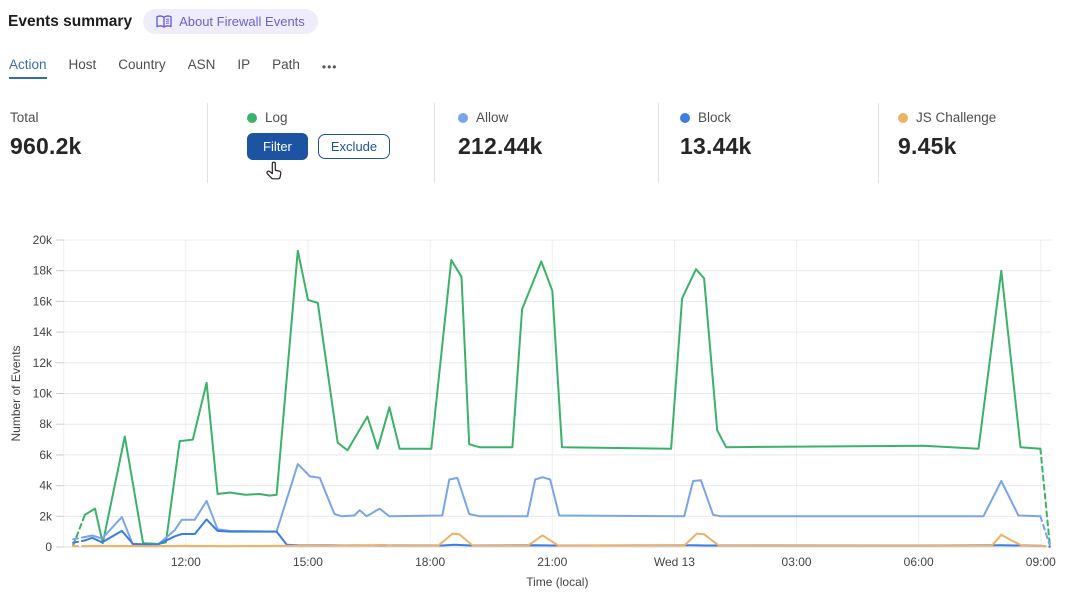  Describe the element at coordinates (716, 146) in the screenshot. I see `stat-block-value: 13.44k` at that location.